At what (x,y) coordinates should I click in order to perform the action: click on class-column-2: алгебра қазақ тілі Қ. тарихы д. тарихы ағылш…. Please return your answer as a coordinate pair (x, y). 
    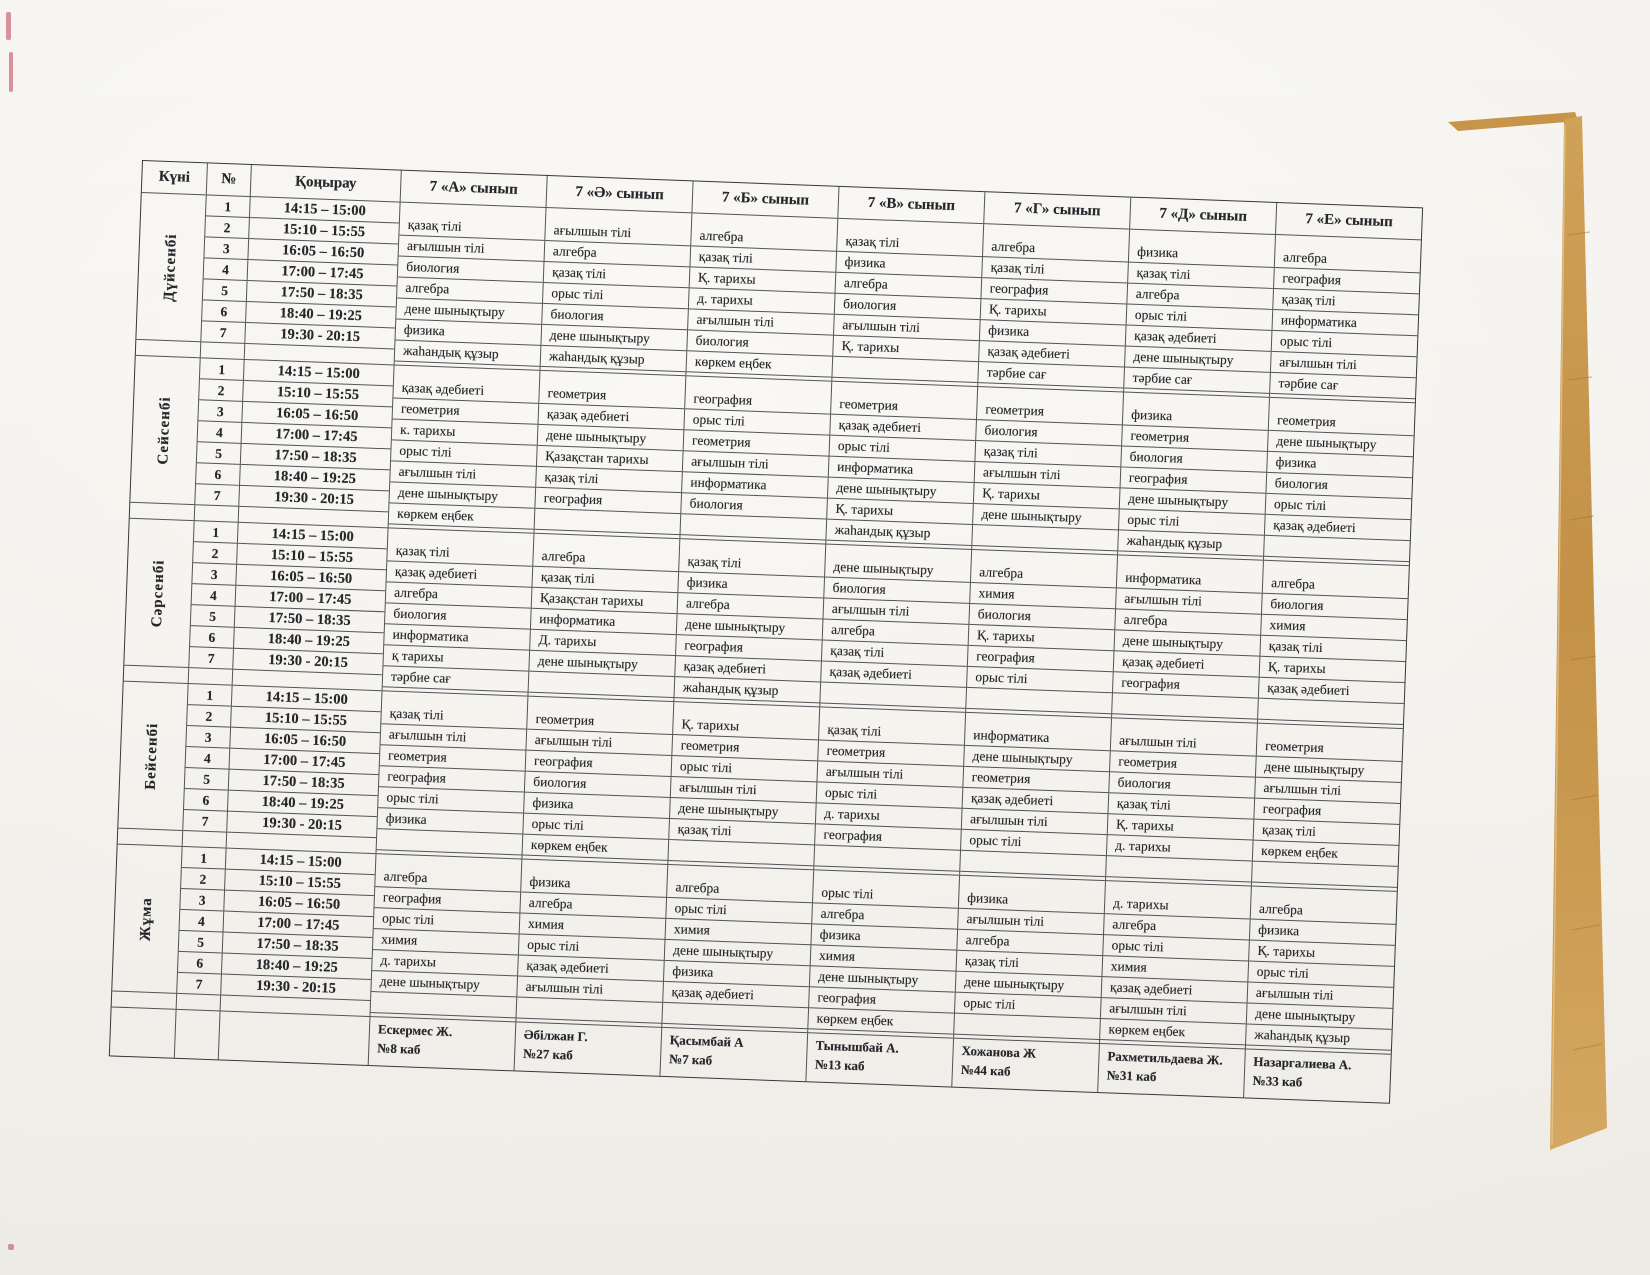
    Looking at the image, I should click on (761, 297).